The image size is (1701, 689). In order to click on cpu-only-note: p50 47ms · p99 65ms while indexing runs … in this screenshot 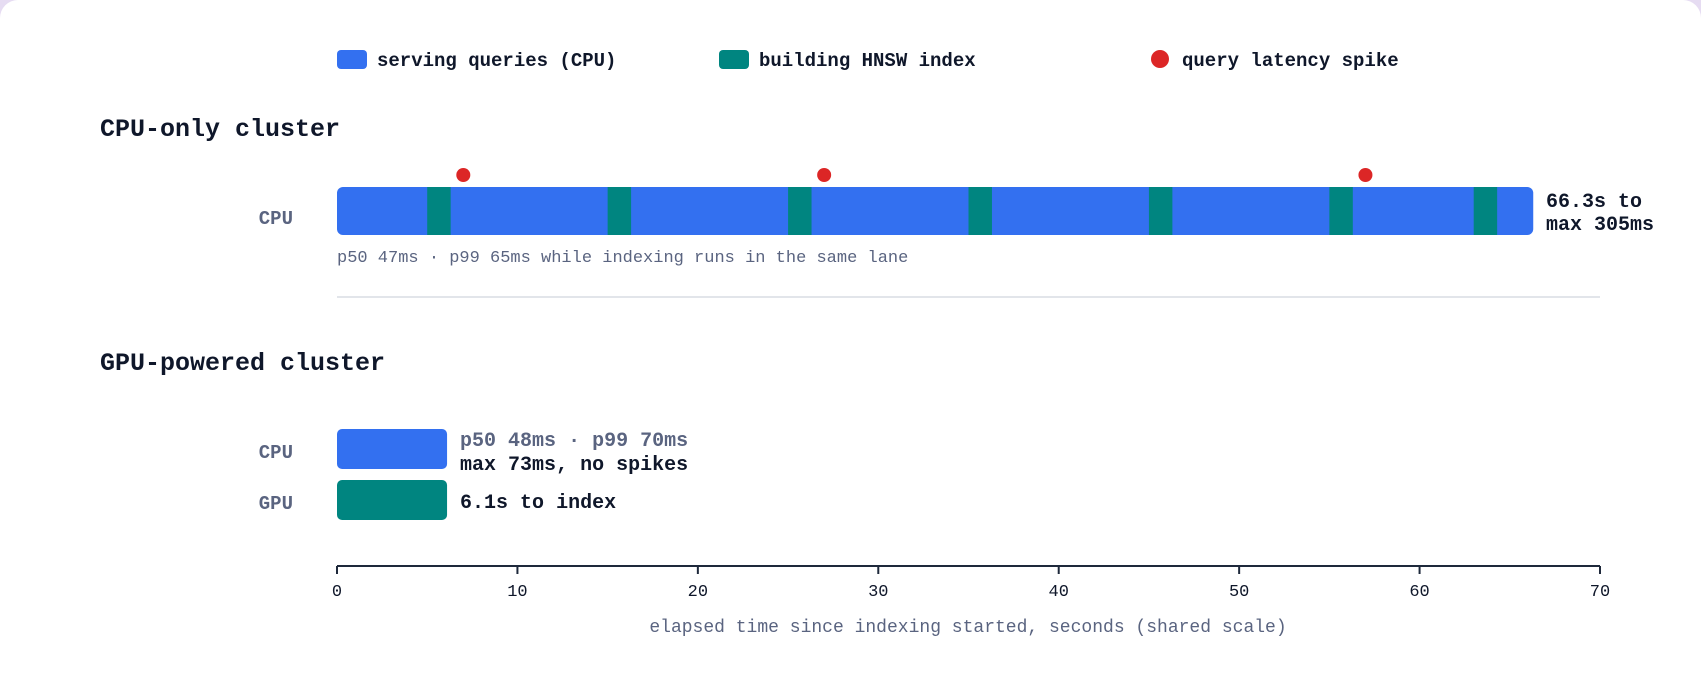, I will do `click(622, 258)`.